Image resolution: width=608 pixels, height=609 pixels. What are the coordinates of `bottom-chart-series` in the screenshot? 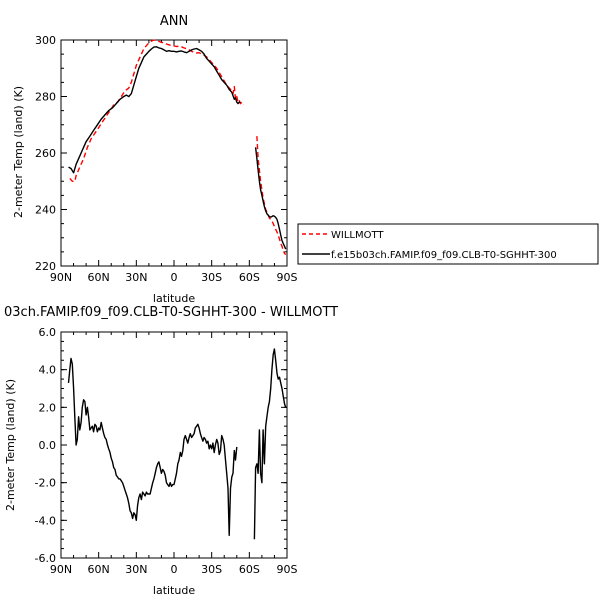 It's located at (177, 444).